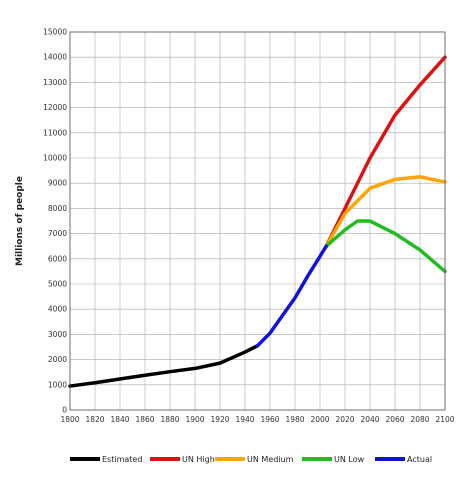  I want to click on legend-item-un-high: UN High, so click(182, 459).